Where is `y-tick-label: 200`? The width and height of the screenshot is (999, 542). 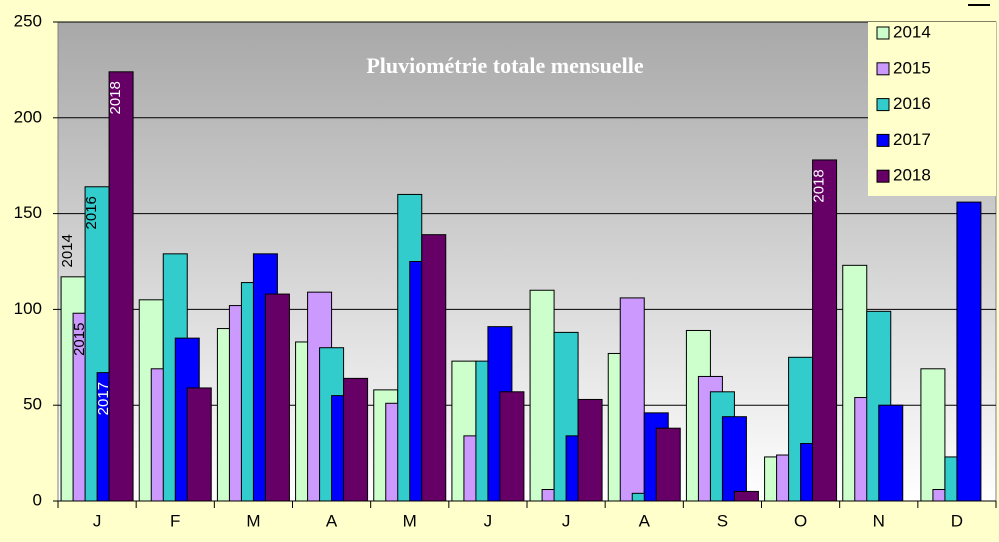
y-tick-label: 200 is located at coordinates (28, 116).